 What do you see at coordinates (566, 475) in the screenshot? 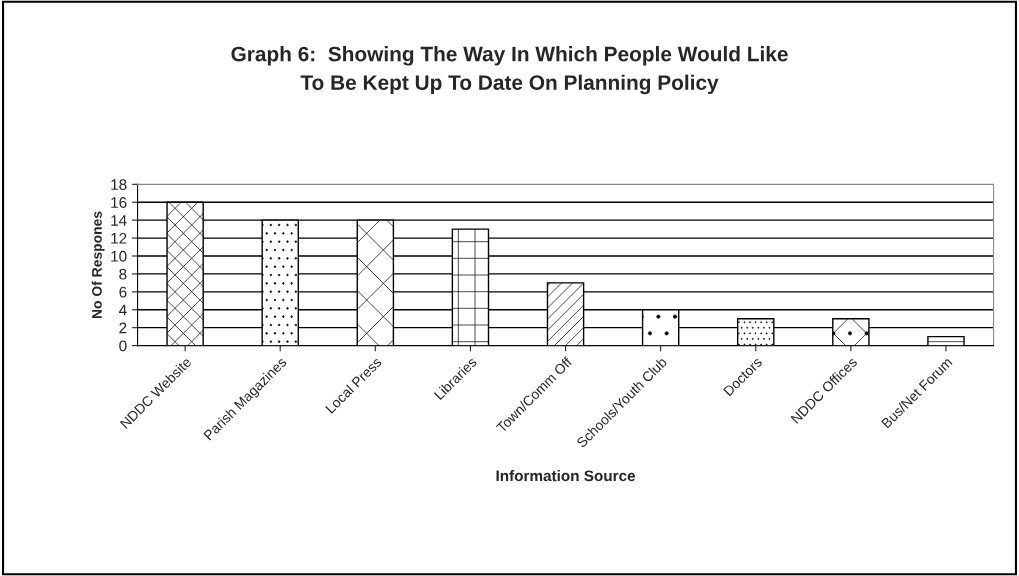
I see `x-axis-title: Information Source` at bounding box center [566, 475].